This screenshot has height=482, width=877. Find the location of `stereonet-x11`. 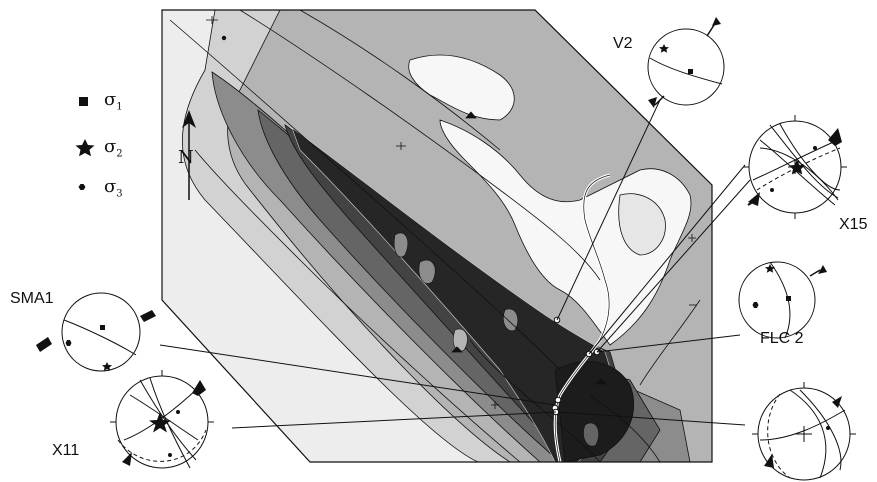

stereonet-x11 is located at coordinates (162, 419).